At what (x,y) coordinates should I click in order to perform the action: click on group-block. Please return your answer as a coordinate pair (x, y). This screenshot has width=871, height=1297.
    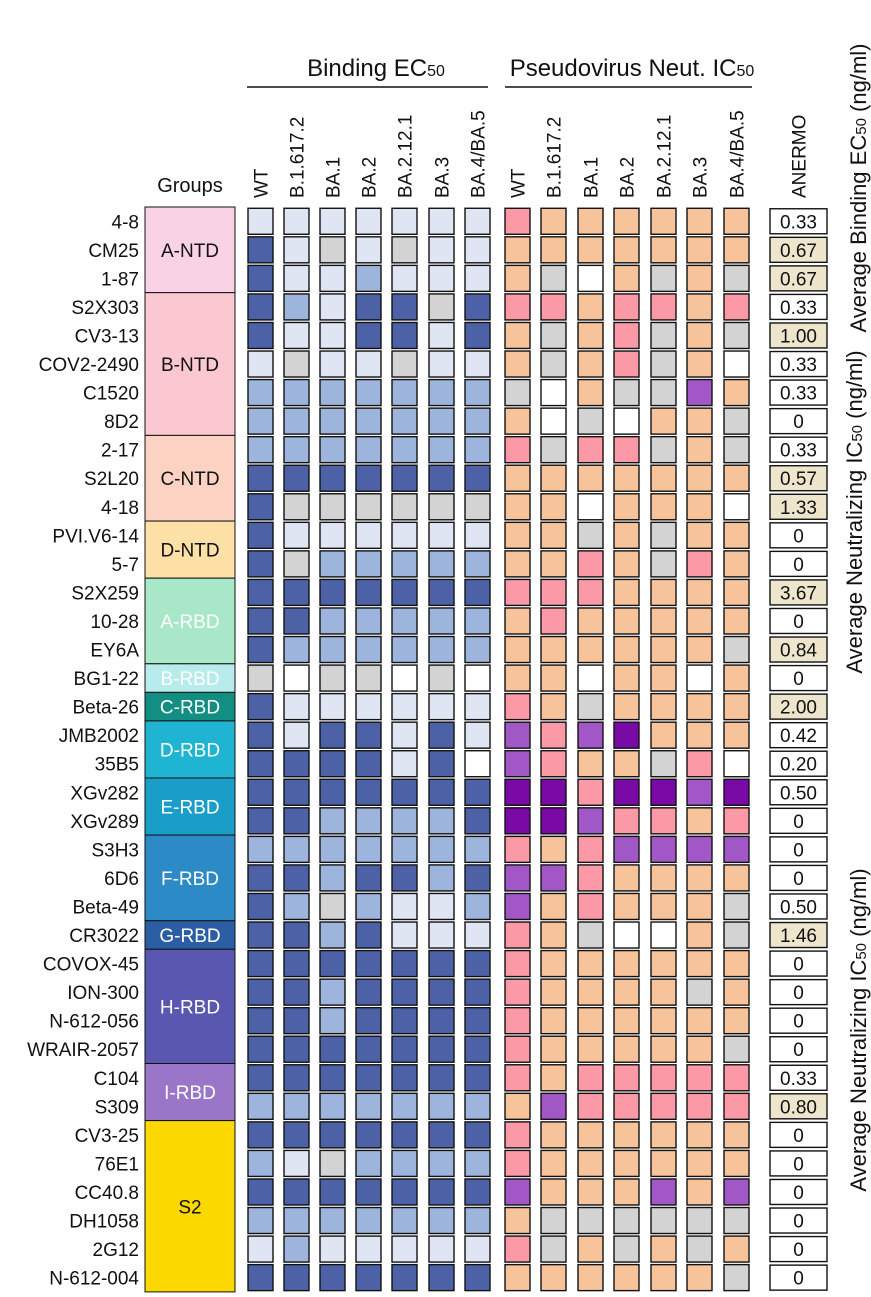
    Looking at the image, I should click on (190, 478).